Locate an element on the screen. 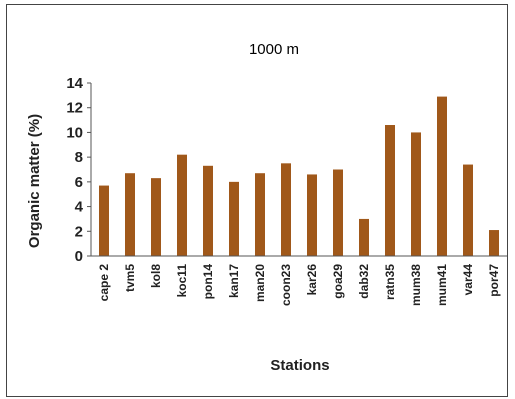 Image resolution: width=515 pixels, height=399 pixels. bar-mum38 is located at coordinates (416, 194).